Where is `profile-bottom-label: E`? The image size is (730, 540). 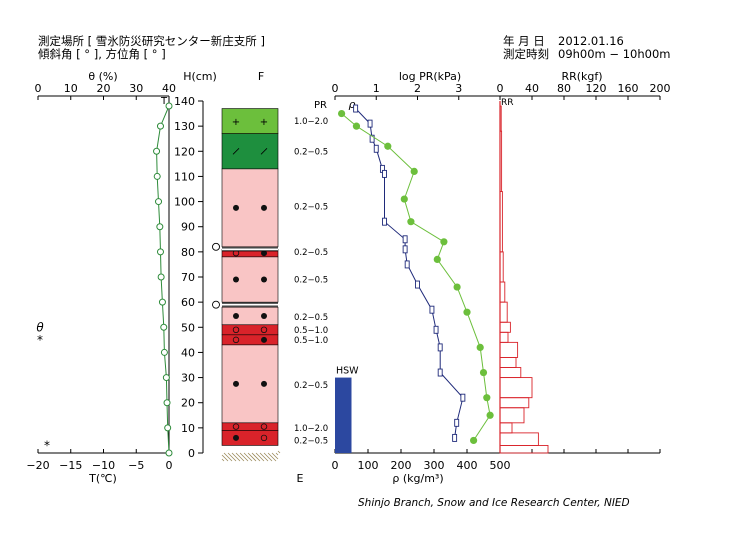
profile-bottom-label: E is located at coordinates (300, 478).